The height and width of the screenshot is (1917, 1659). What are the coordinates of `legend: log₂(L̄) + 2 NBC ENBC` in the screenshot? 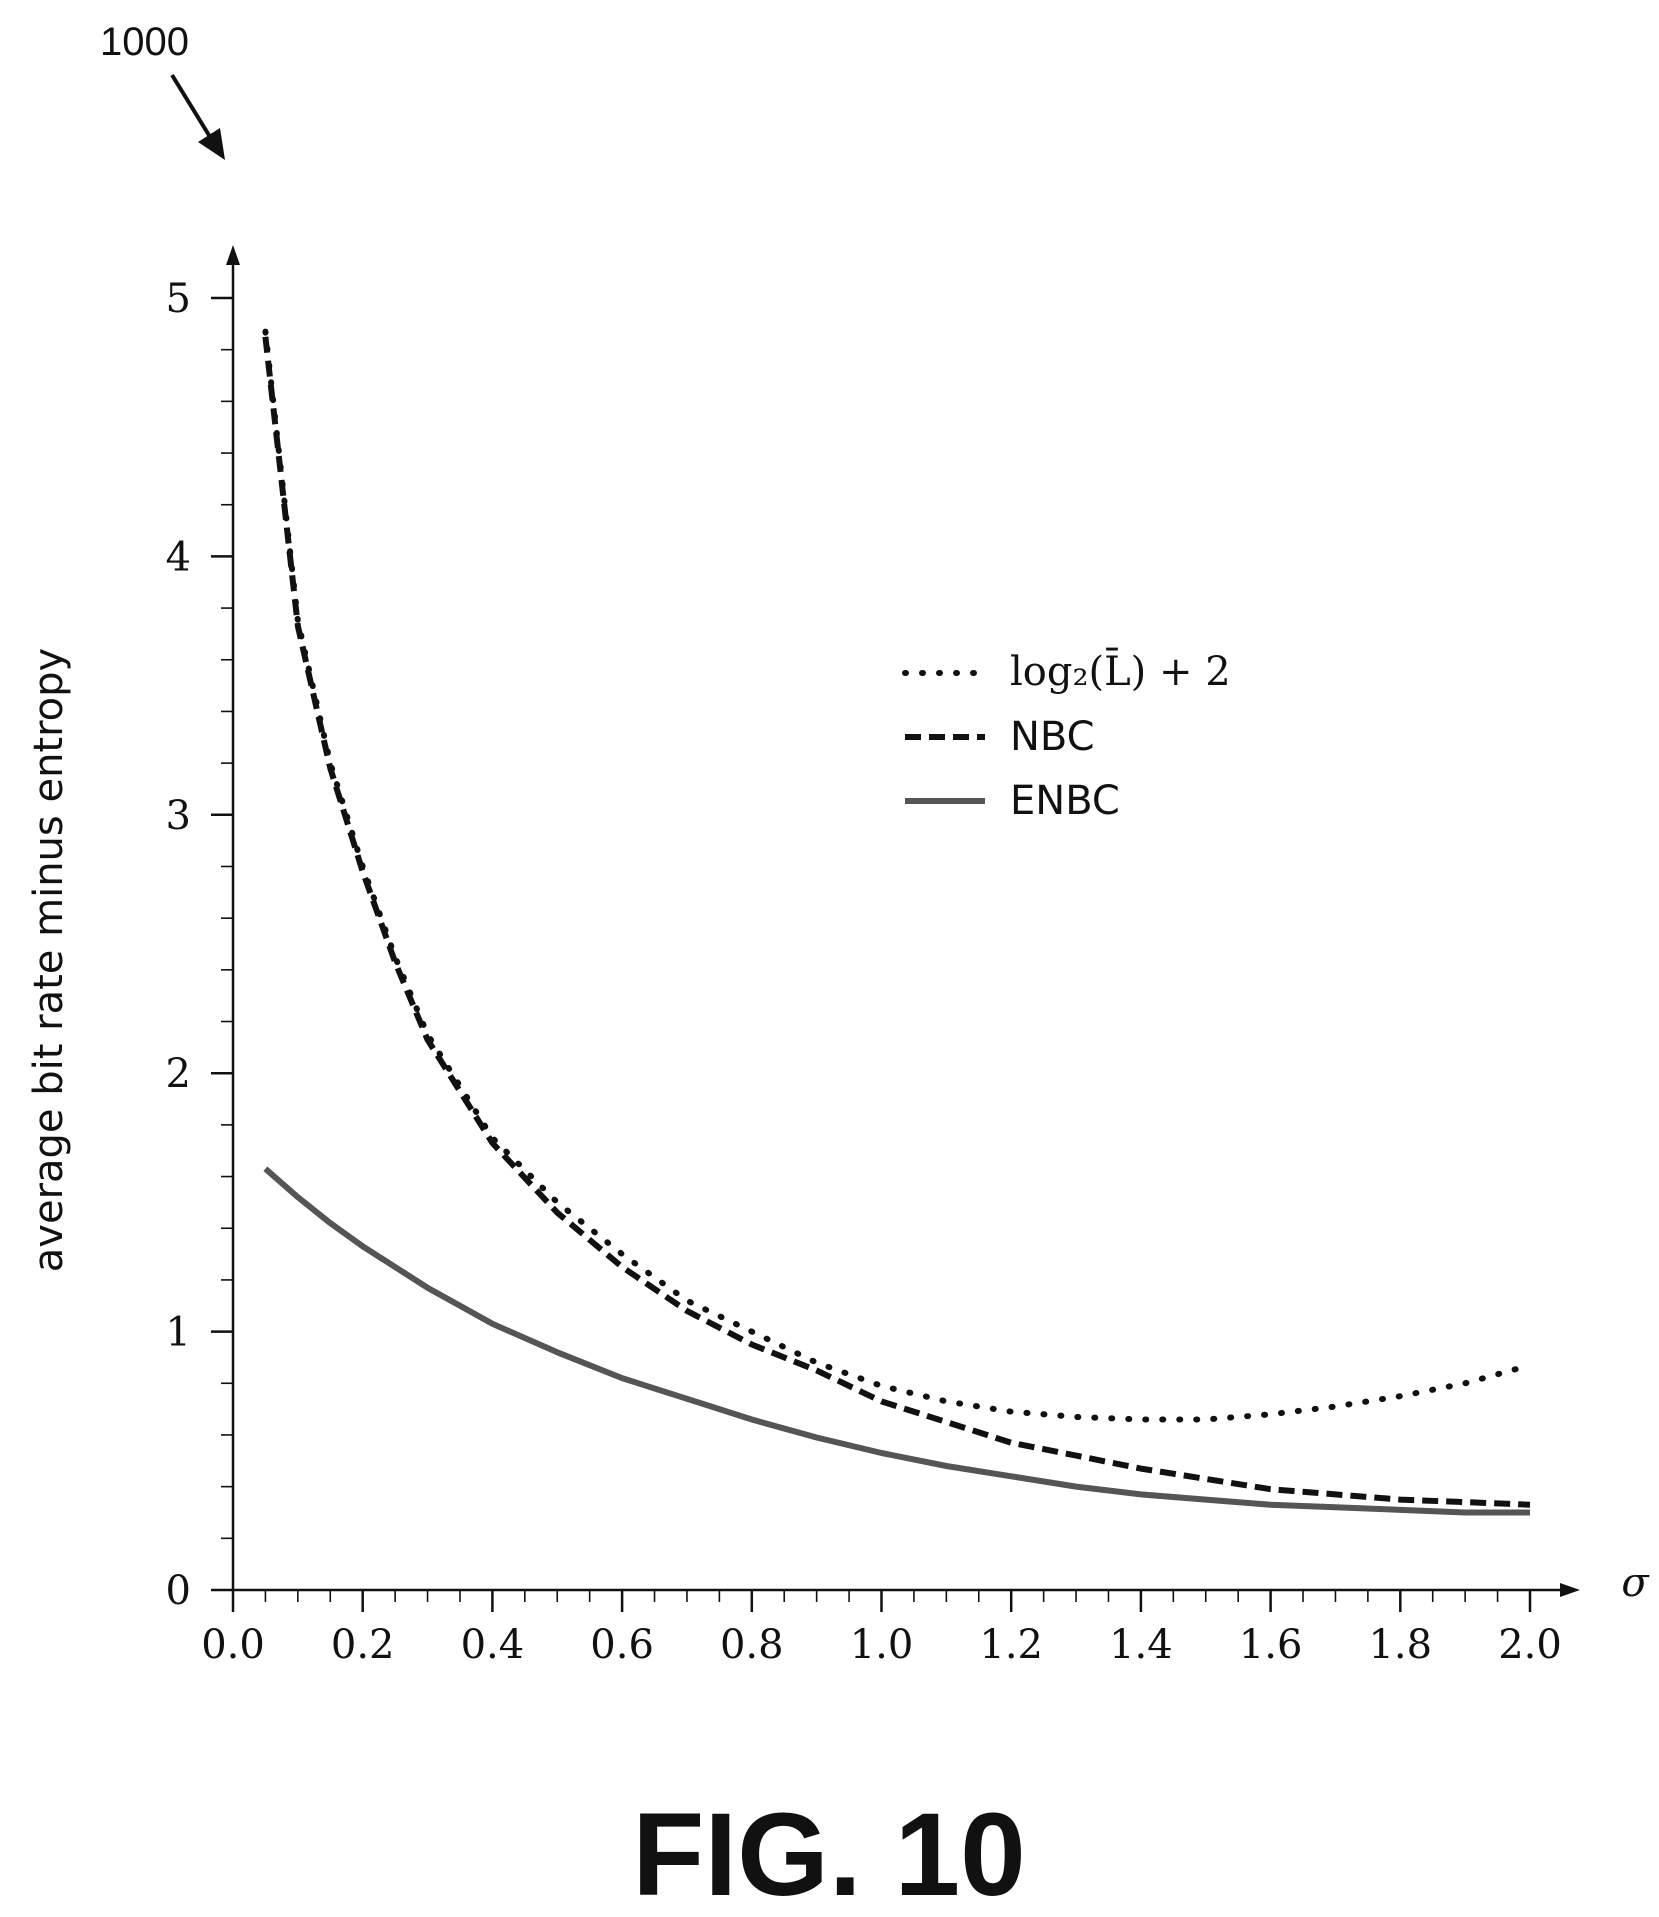 It's located at (1066, 736).